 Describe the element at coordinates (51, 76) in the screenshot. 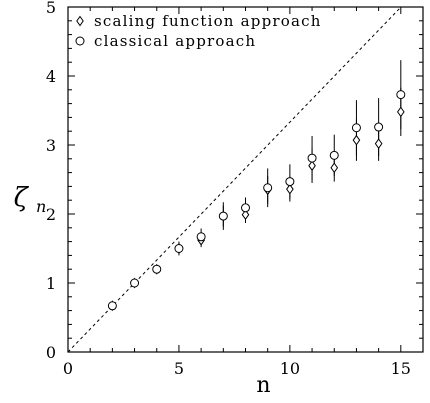

I see `y-tick-label: 4` at that location.